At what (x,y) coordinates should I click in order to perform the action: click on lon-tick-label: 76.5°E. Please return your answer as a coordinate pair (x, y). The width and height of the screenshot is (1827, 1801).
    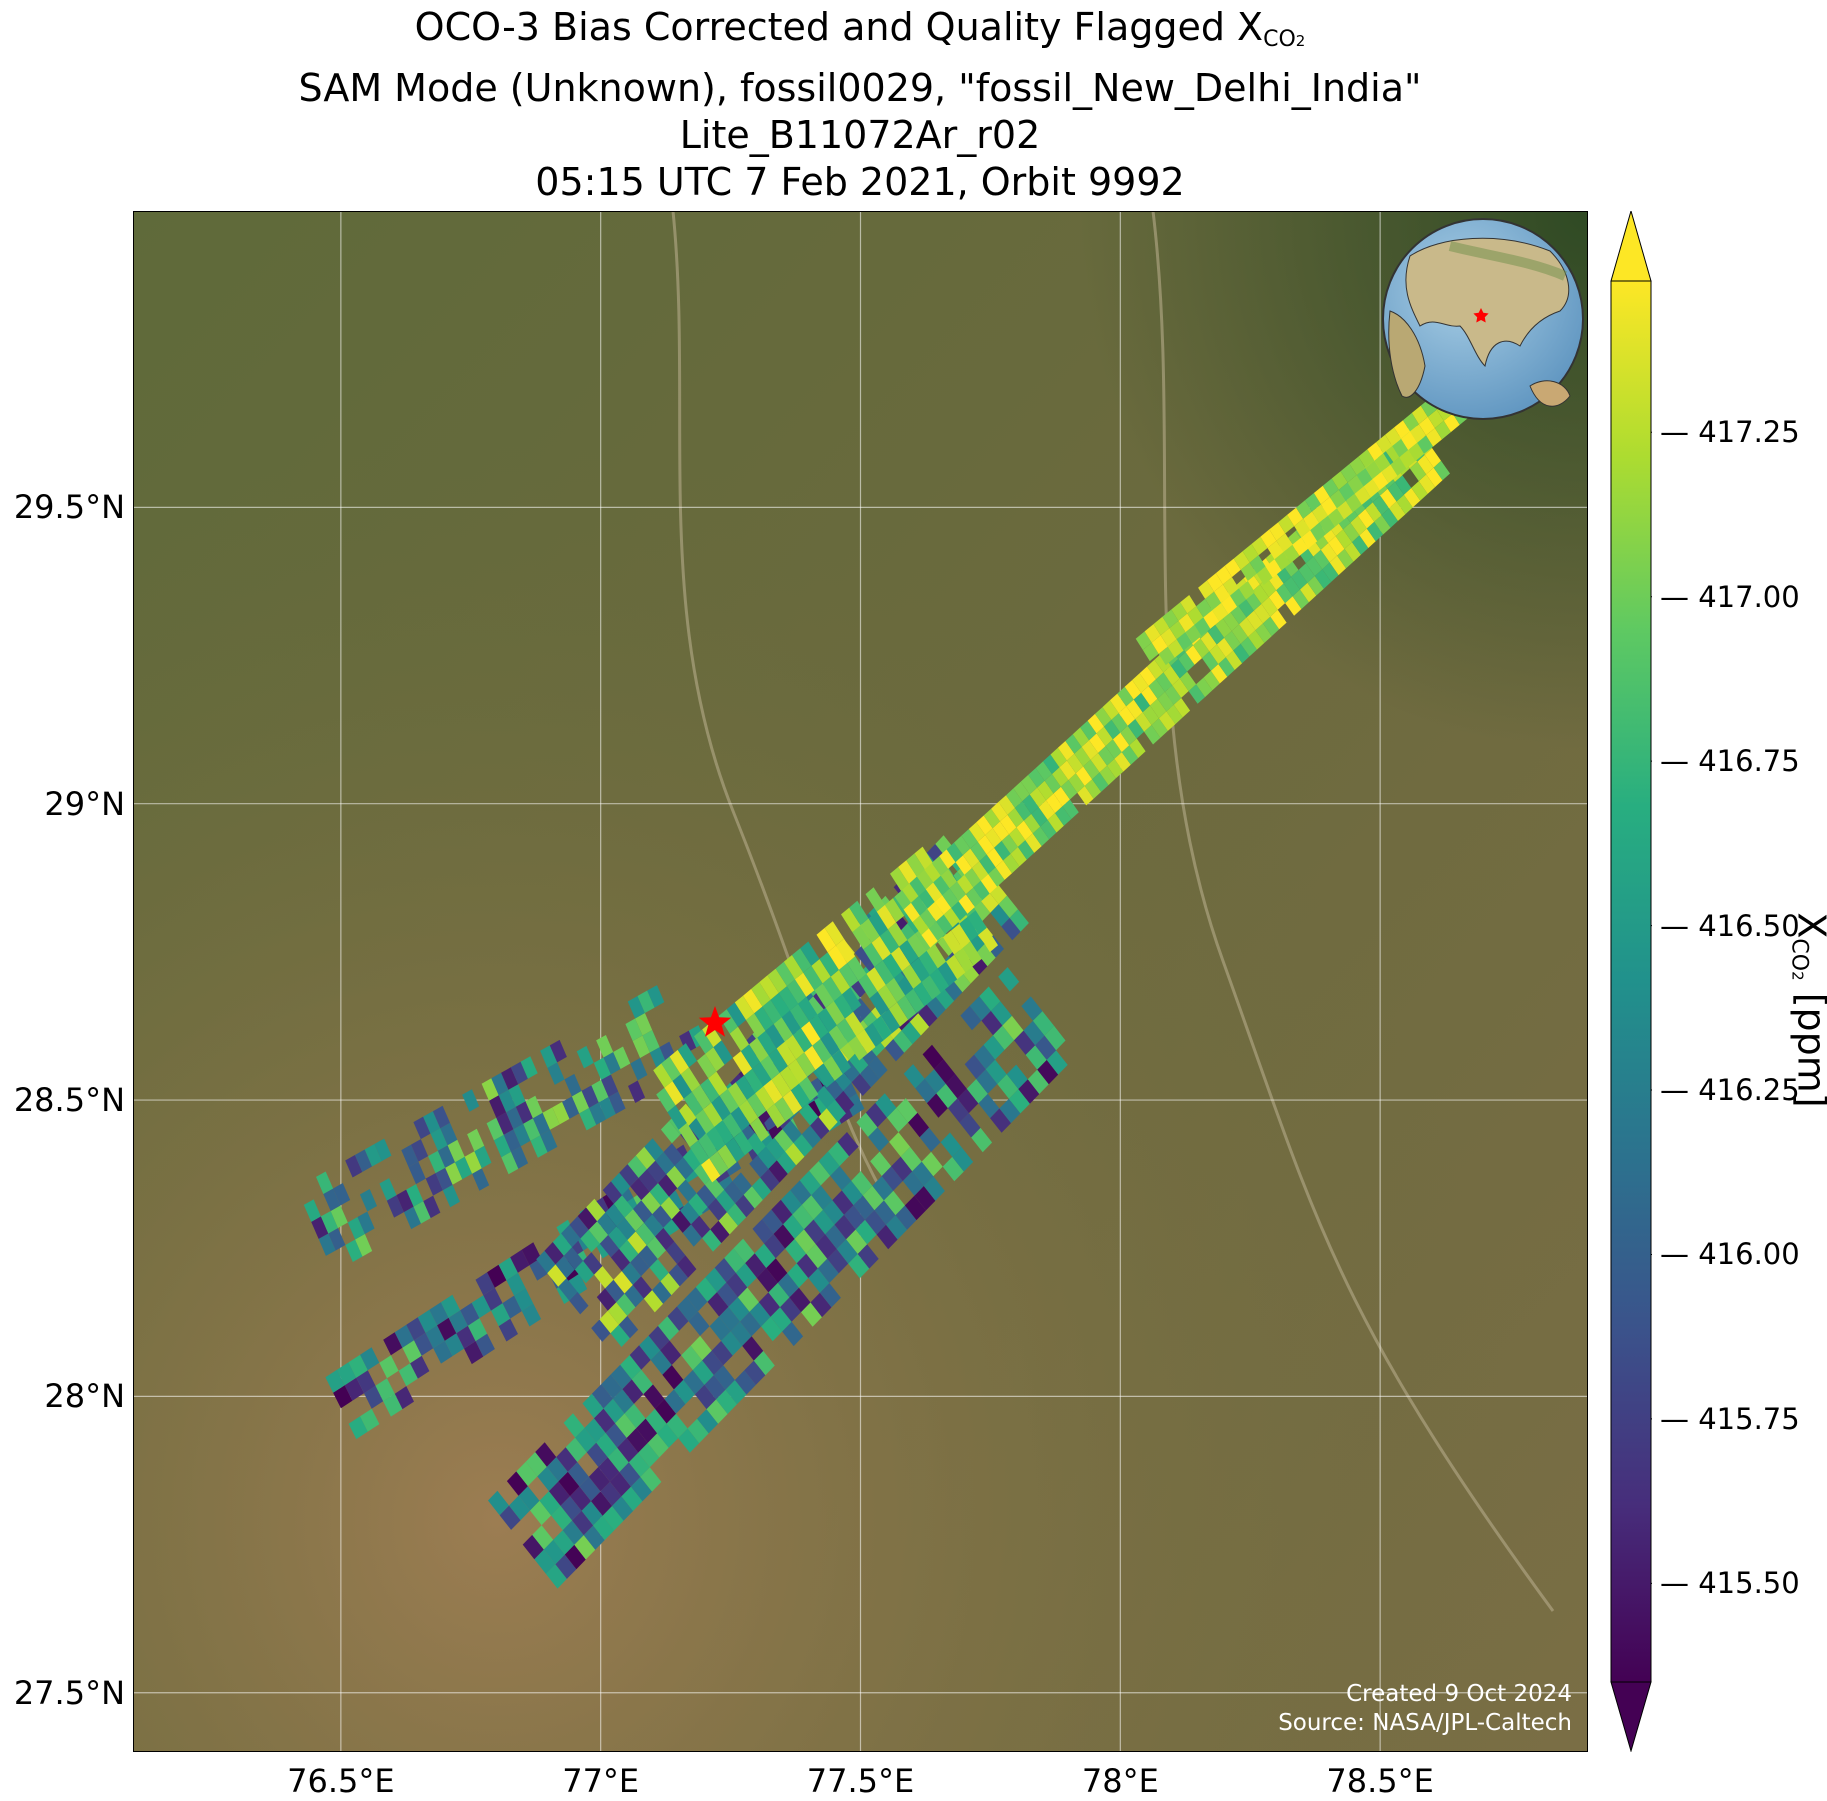
    Looking at the image, I should click on (341, 1781).